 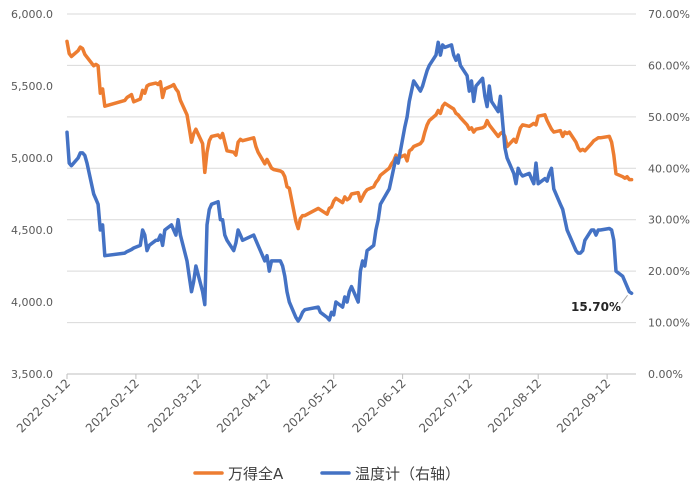 I want to click on left-y-tick-label: 3,500.0, so click(x=32, y=374).